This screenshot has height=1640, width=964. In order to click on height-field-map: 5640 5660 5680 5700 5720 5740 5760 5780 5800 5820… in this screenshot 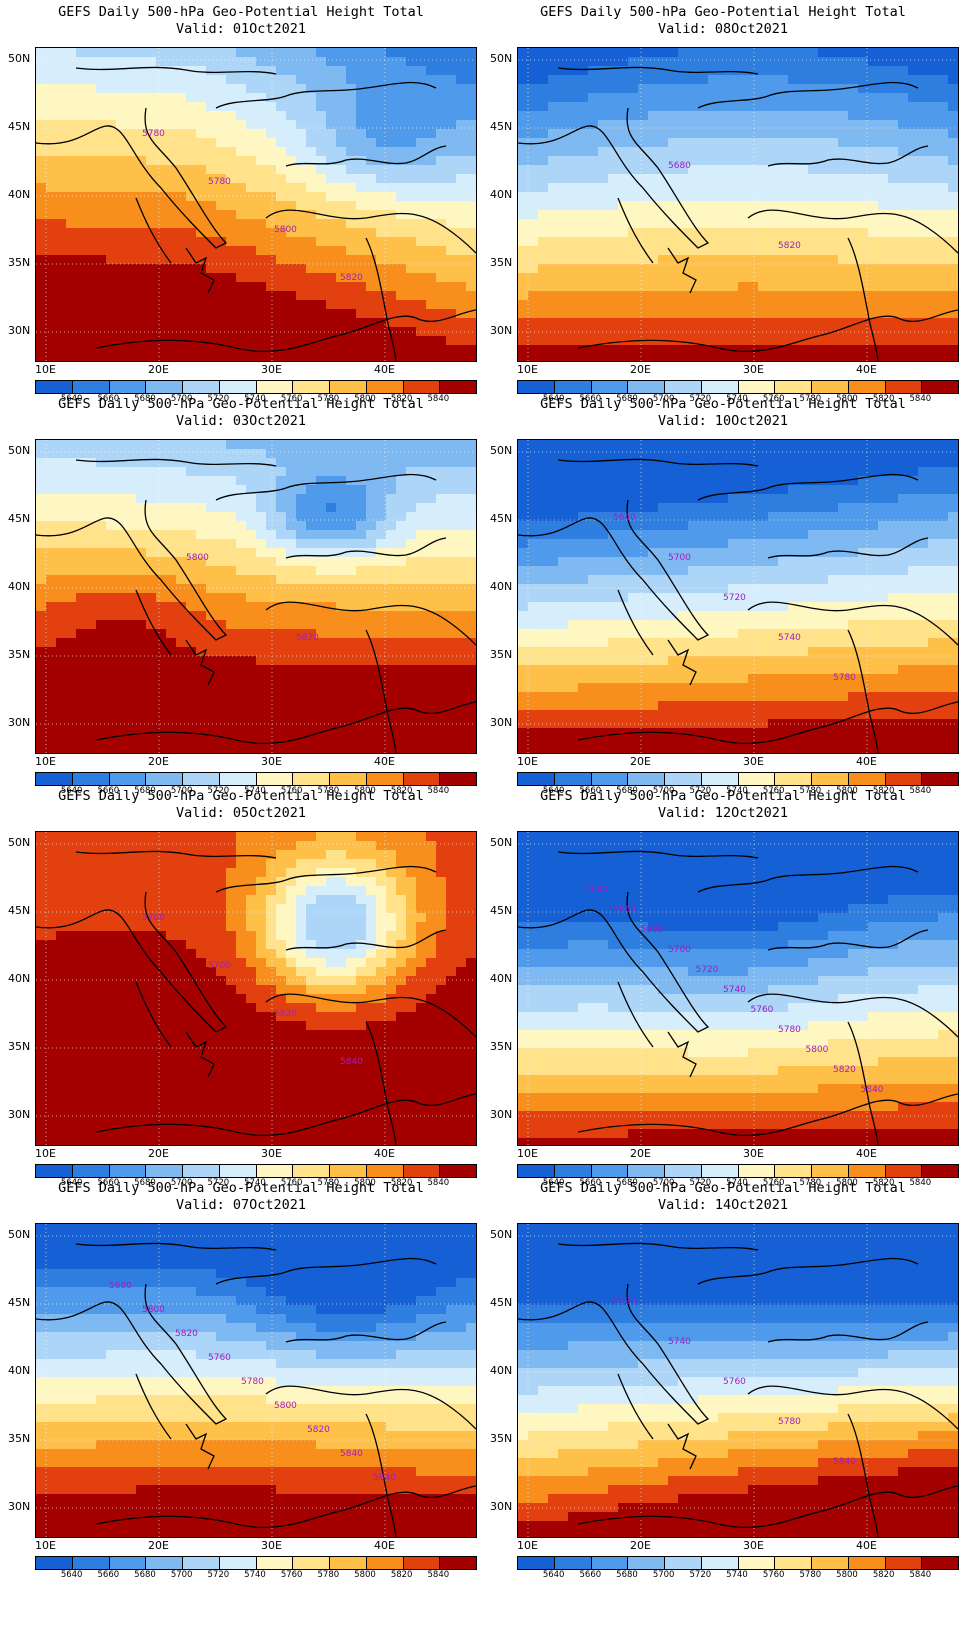, I will do `click(738, 988)`.